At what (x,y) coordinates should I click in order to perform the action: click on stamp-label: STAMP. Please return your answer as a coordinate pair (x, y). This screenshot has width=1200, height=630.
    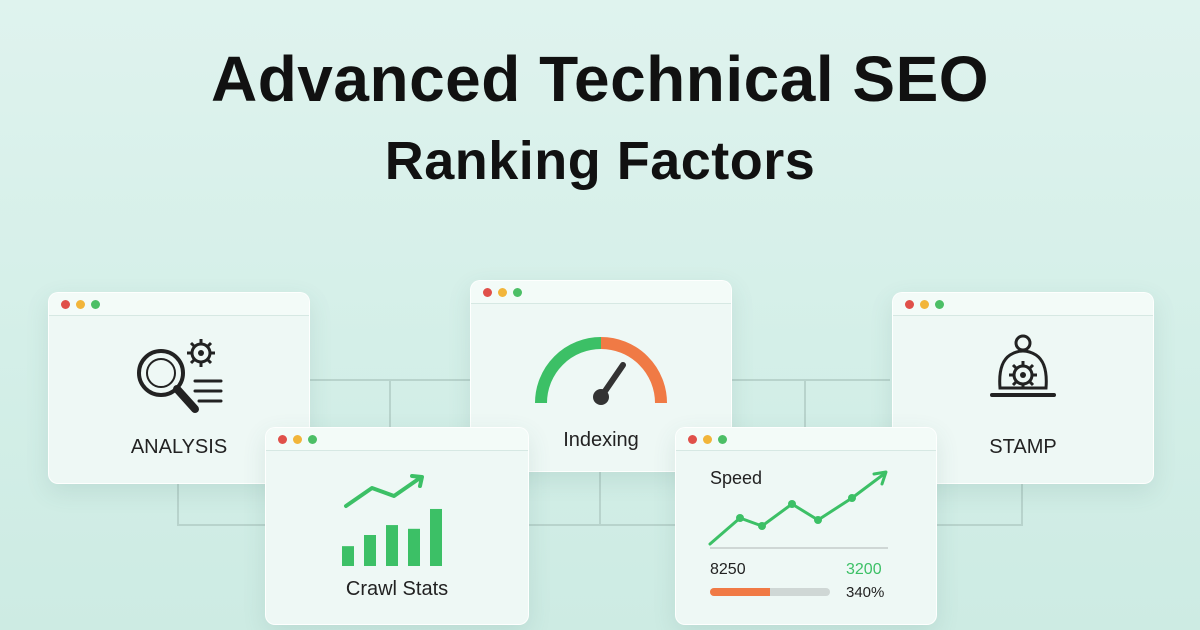
    Looking at the image, I should click on (1023, 447).